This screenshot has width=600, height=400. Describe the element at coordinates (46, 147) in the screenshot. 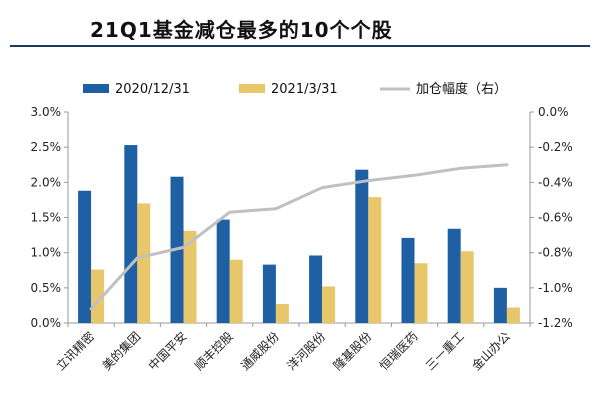

I see `left-tick-label: 2.5%` at that location.